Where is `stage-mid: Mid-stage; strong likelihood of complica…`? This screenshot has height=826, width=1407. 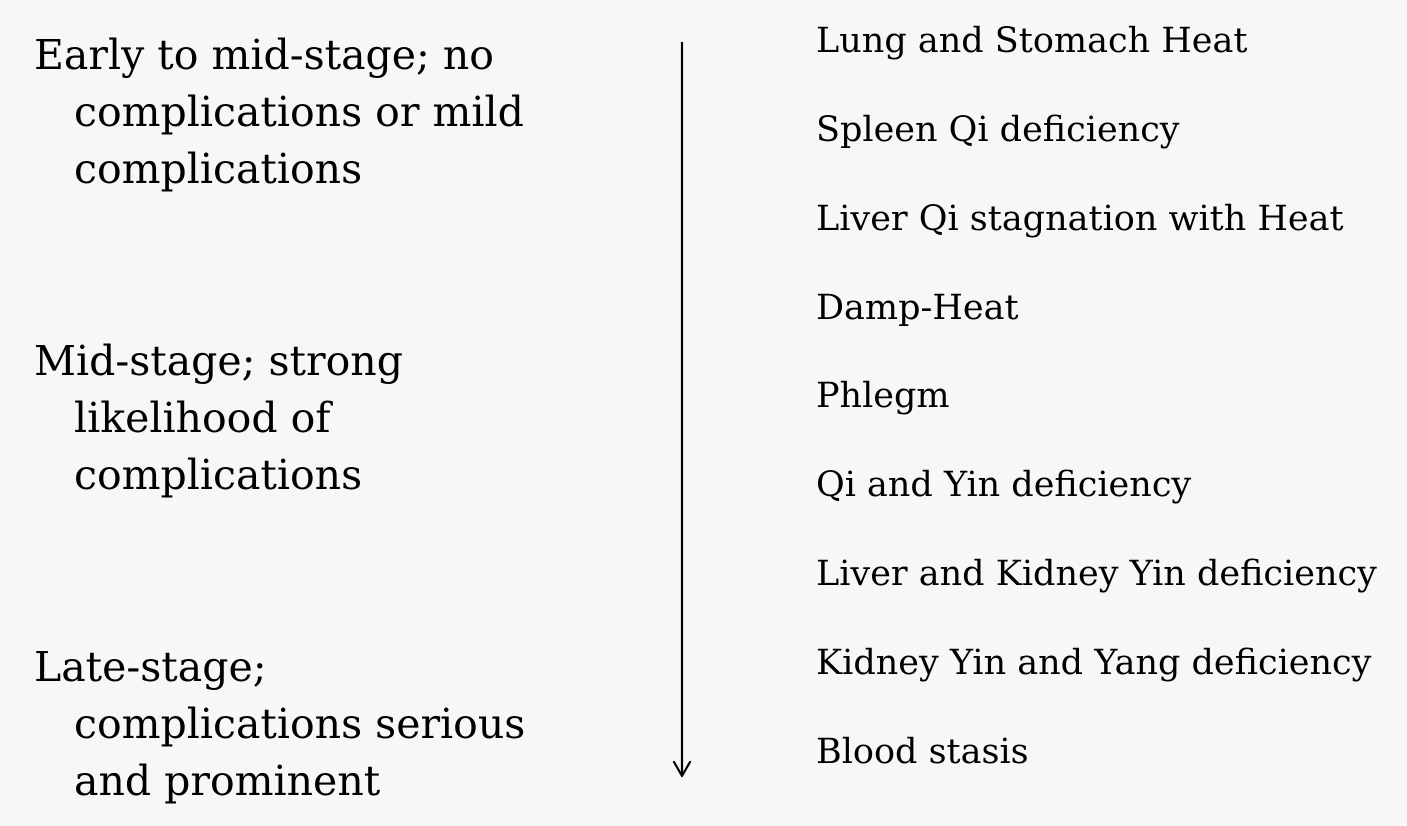
stage-mid: Mid-stage; strong likelihood of complica… is located at coordinates (334, 418).